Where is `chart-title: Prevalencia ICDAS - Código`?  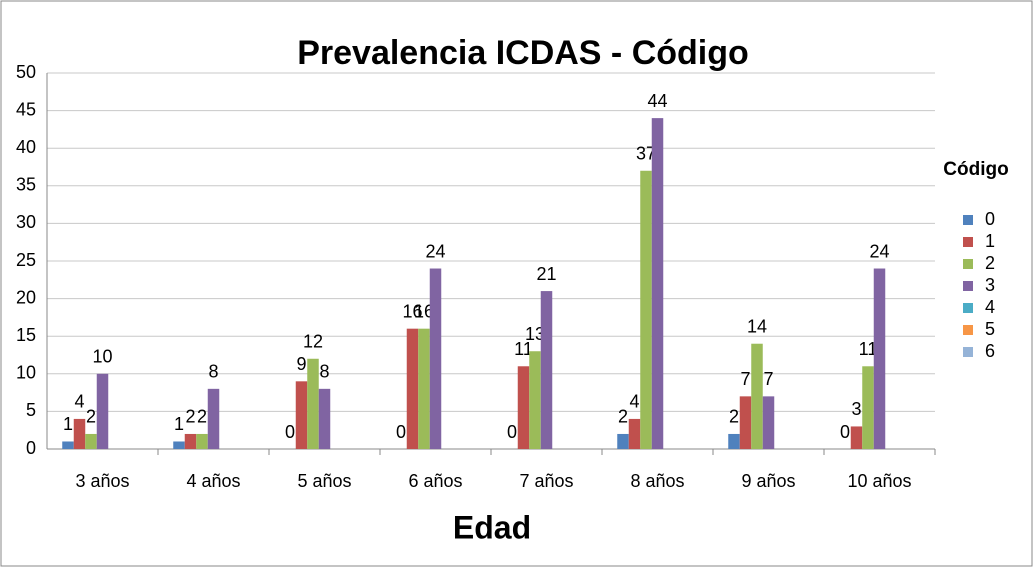 chart-title: Prevalencia ICDAS - Código is located at coordinates (523, 53).